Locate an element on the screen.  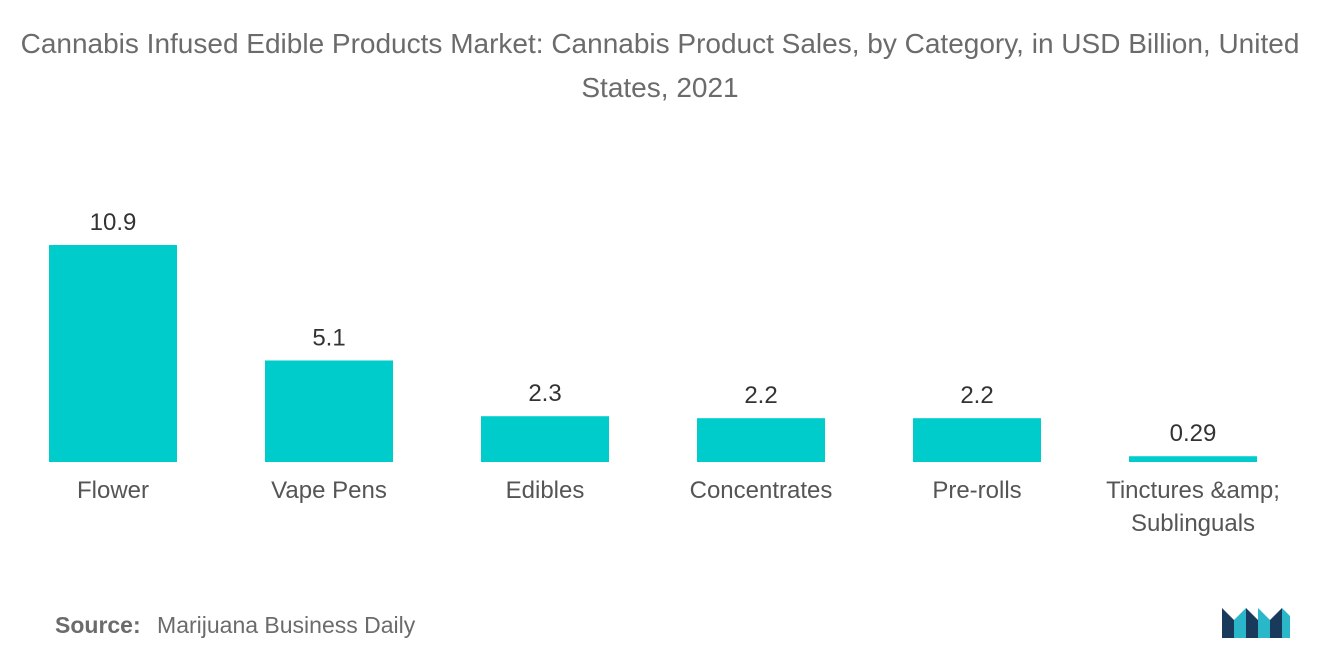
value-label-5: 0.29 is located at coordinates (1193, 433).